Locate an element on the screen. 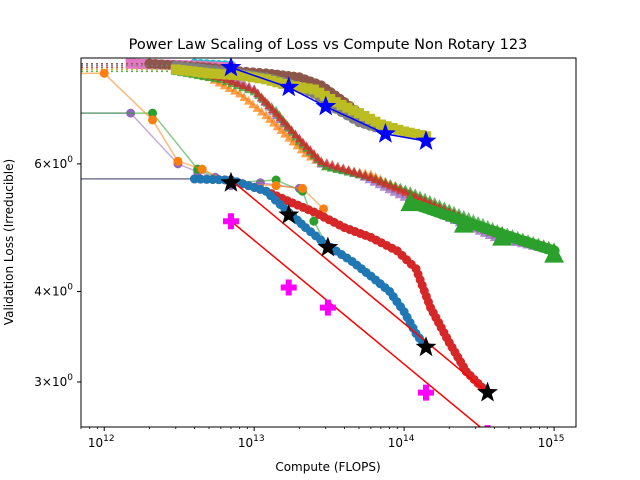  x-tick-label: 1012 is located at coordinates (101, 442).